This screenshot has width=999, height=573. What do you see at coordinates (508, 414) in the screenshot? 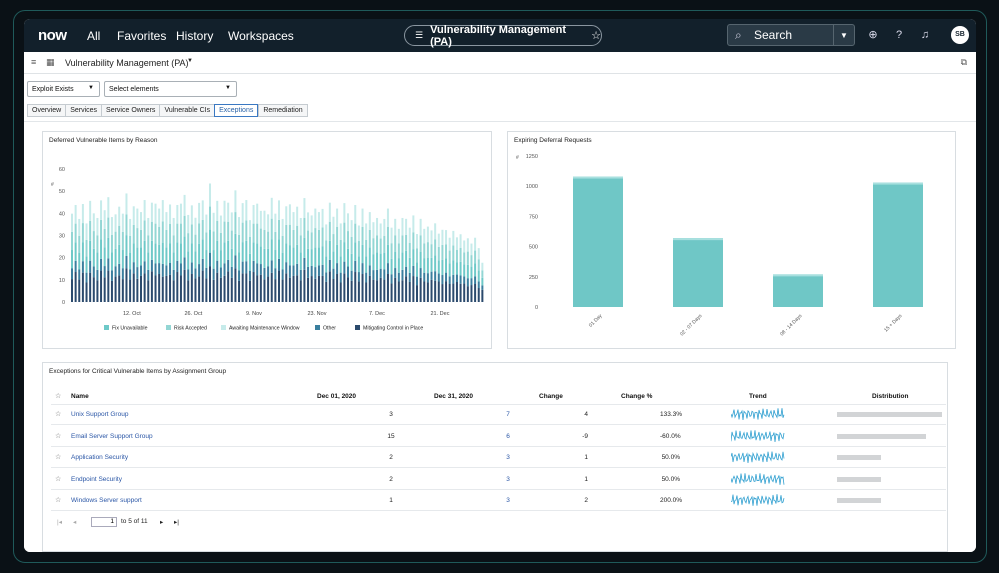
I see `dec31-value: 7` at bounding box center [508, 414].